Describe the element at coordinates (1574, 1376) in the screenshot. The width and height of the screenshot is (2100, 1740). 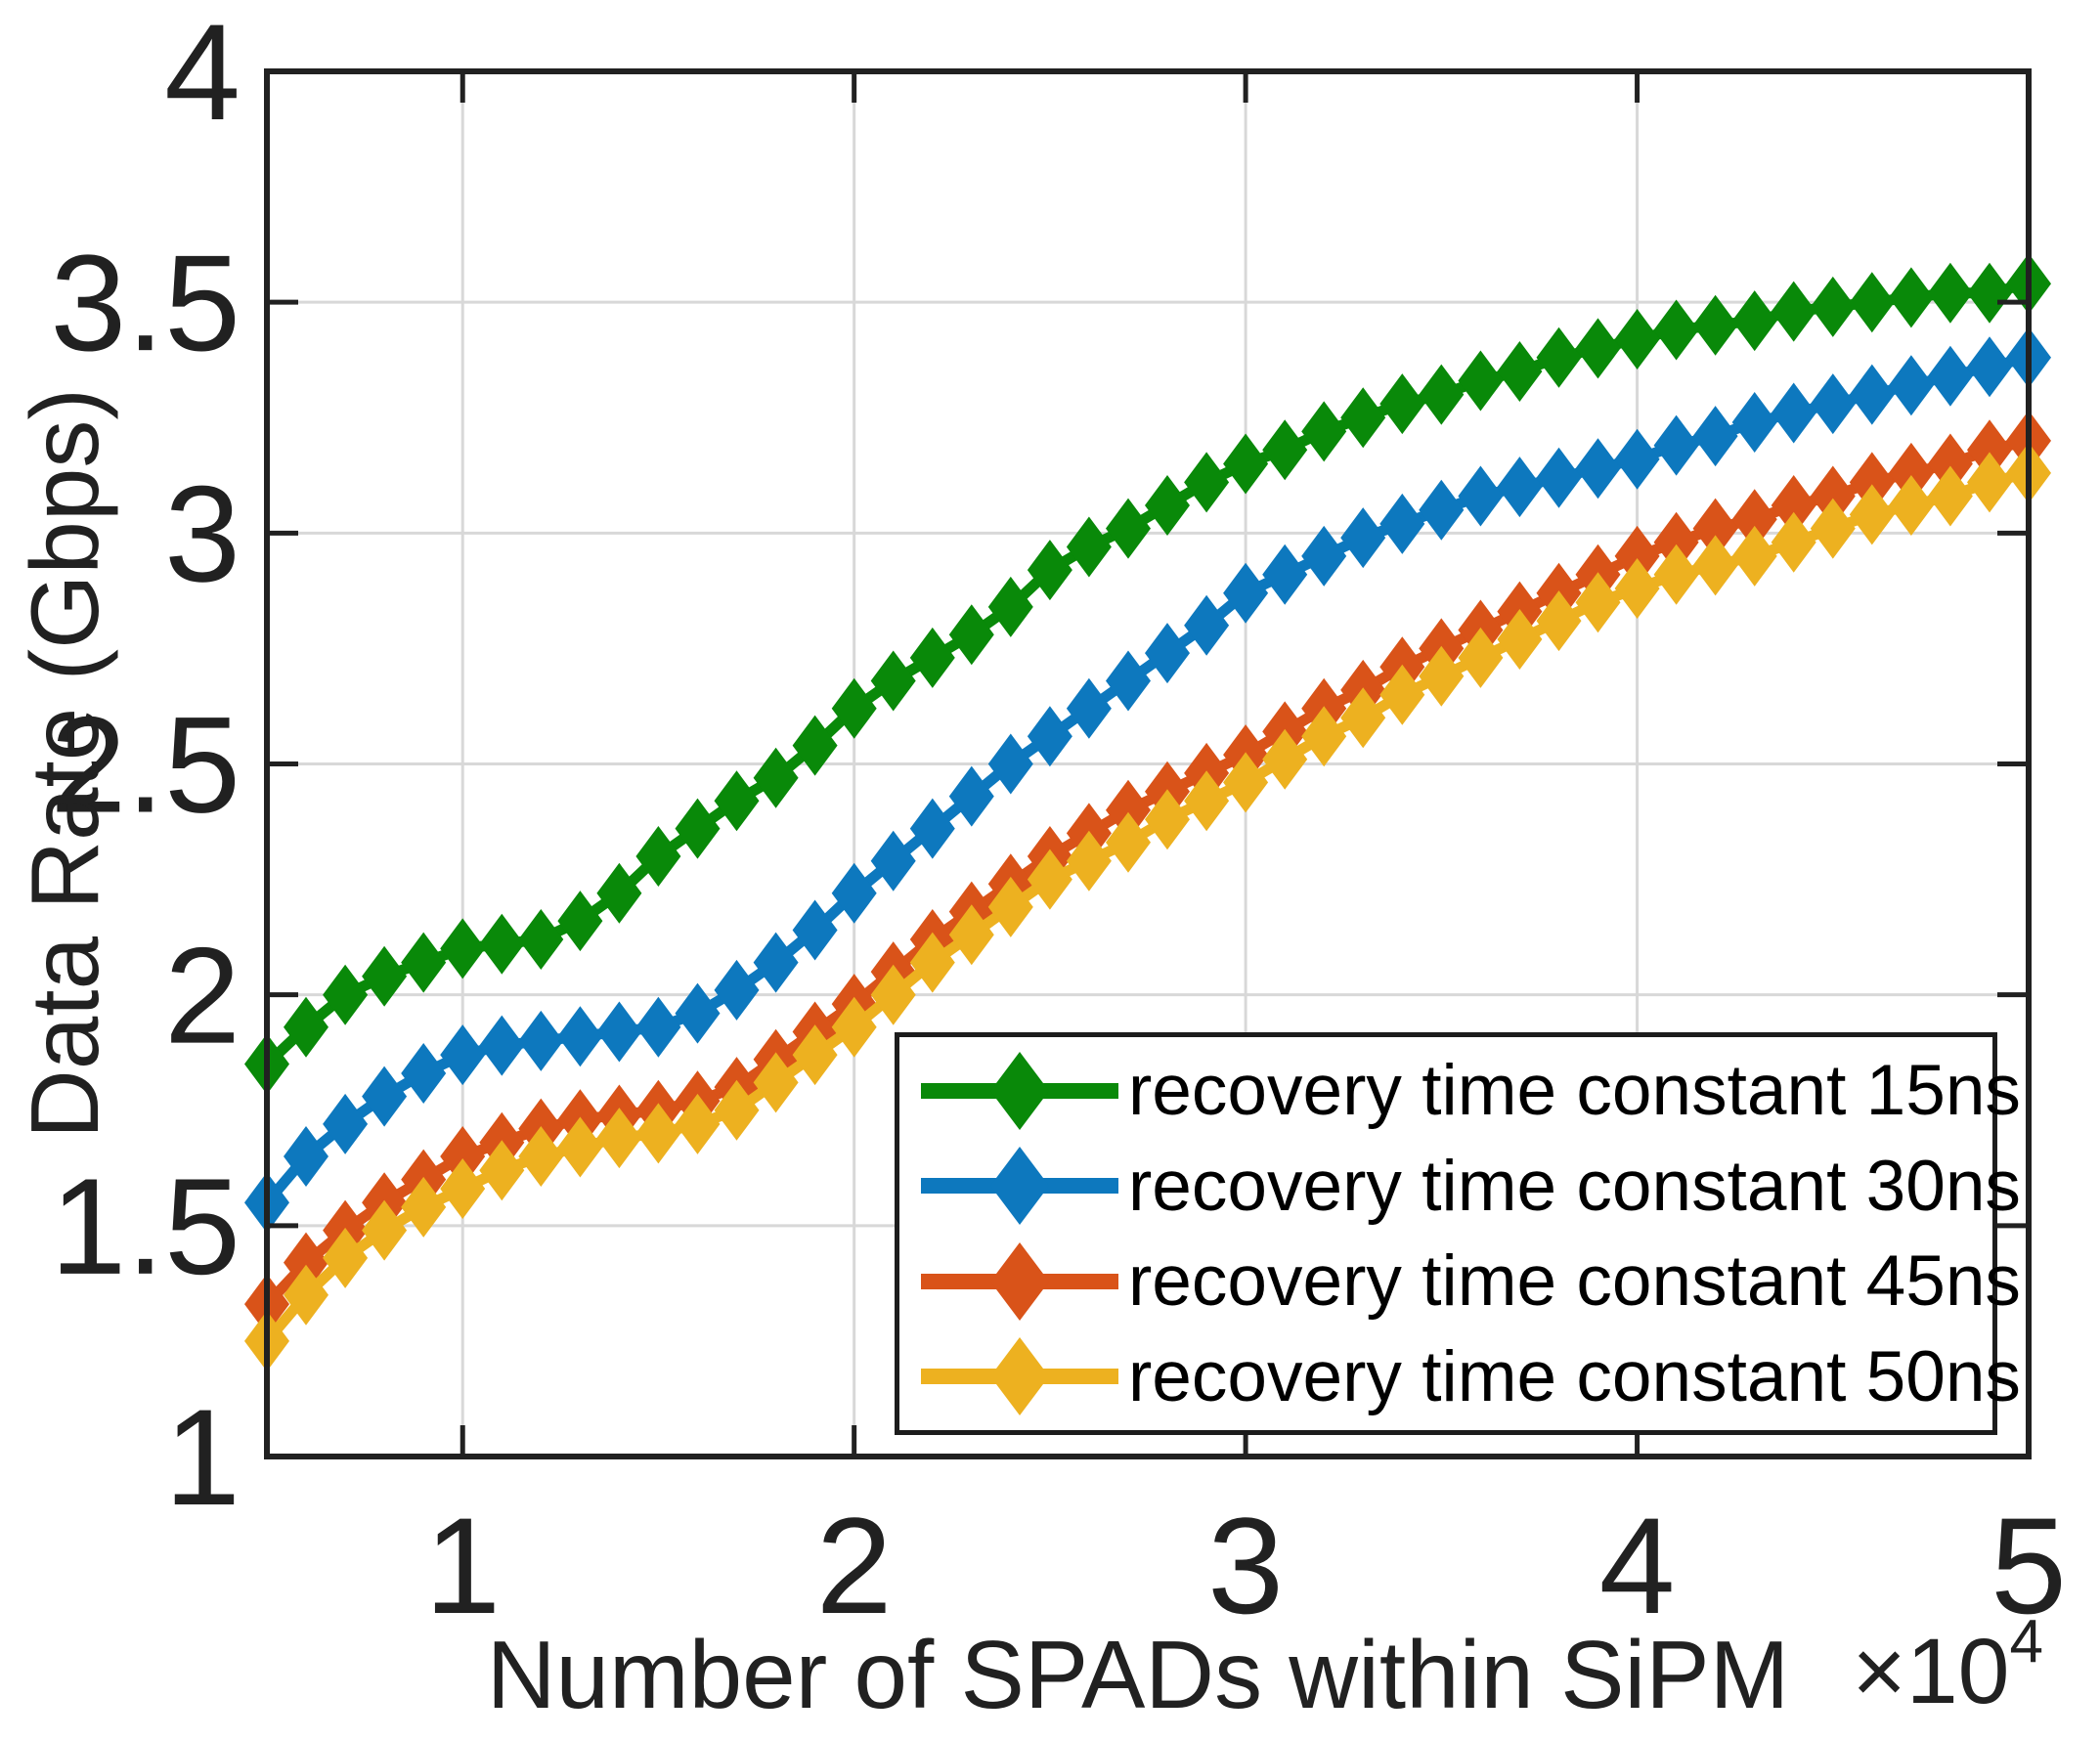
I see `legend-label: recovery time constant 50ns` at that location.